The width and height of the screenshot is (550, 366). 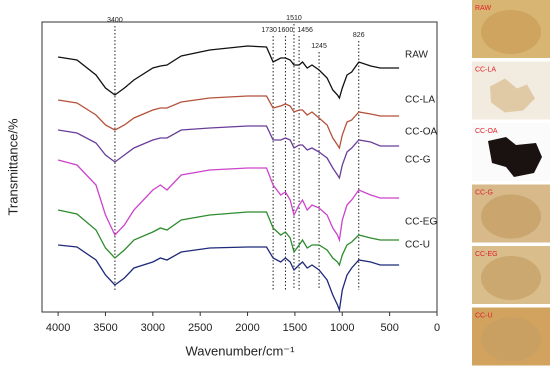 What do you see at coordinates (484, 315) in the screenshot?
I see `photo-label: CC-U` at bounding box center [484, 315].